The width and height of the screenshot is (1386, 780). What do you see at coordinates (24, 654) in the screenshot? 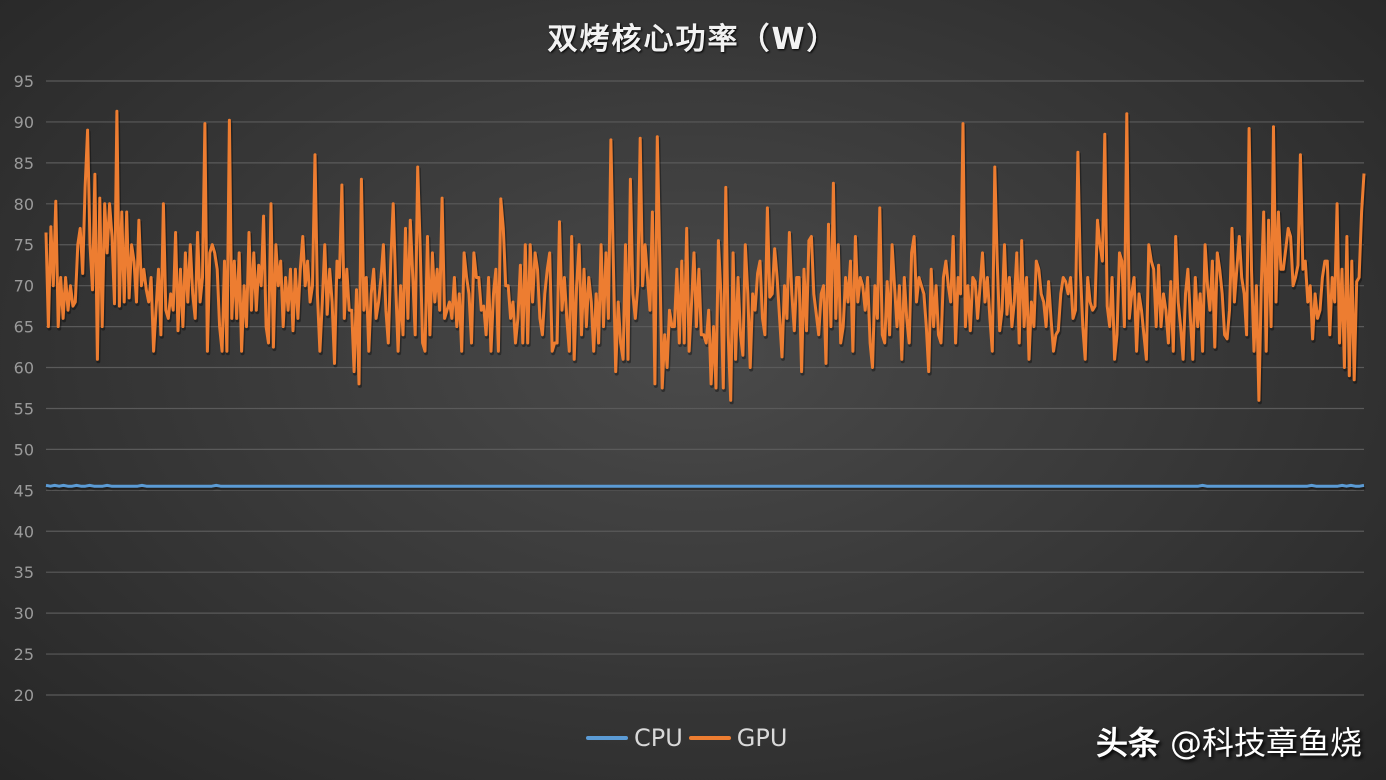
I see `y-tick-label: 25` at bounding box center [24, 654].